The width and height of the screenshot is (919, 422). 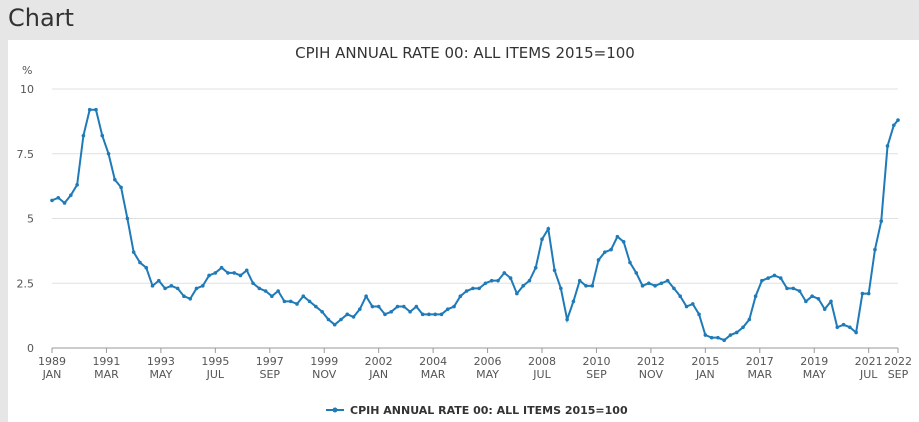 What do you see at coordinates (41, 18) in the screenshot?
I see `page-title: Chart` at bounding box center [41, 18].